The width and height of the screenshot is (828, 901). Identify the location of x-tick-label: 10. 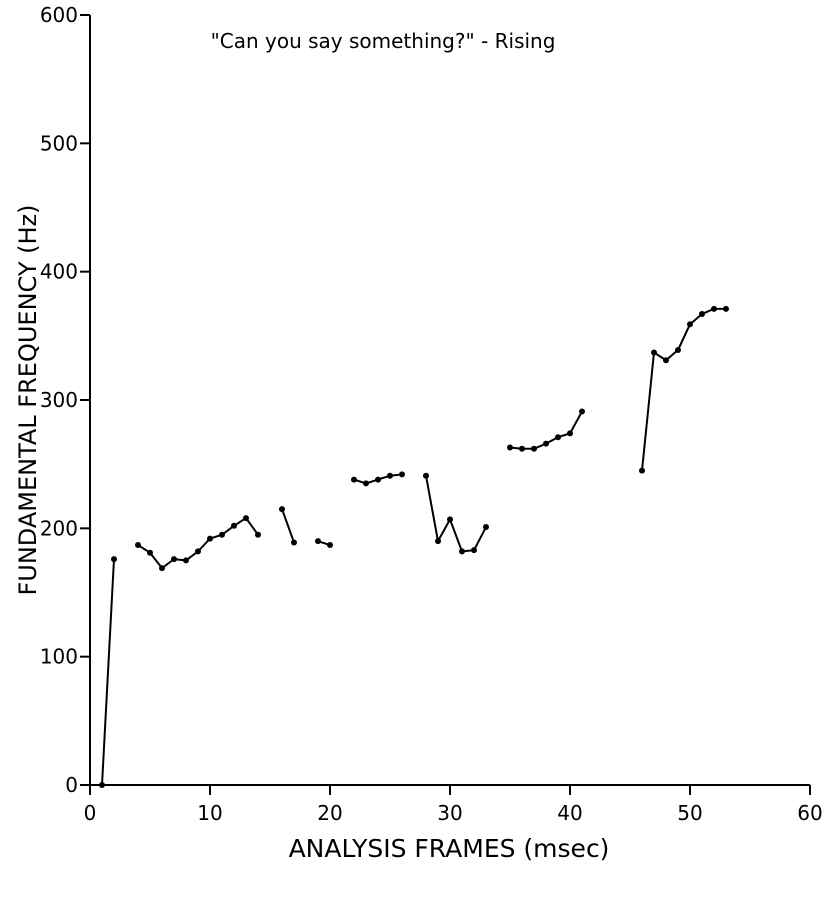
(209, 813).